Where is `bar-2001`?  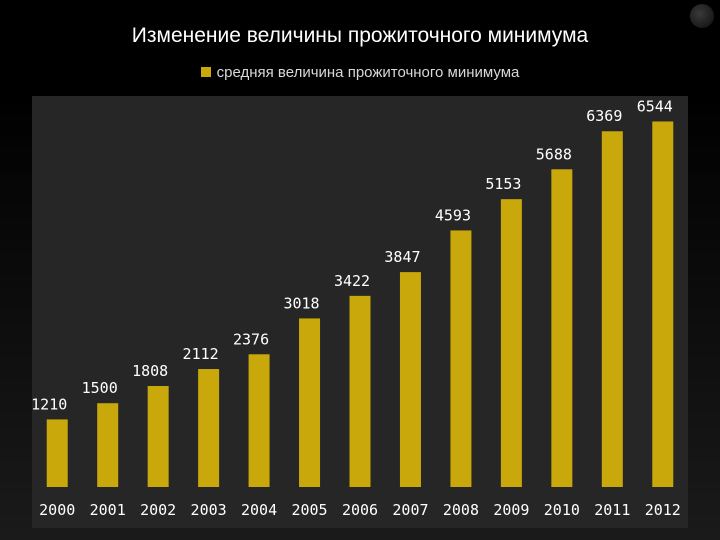 bar-2001 is located at coordinates (108, 445).